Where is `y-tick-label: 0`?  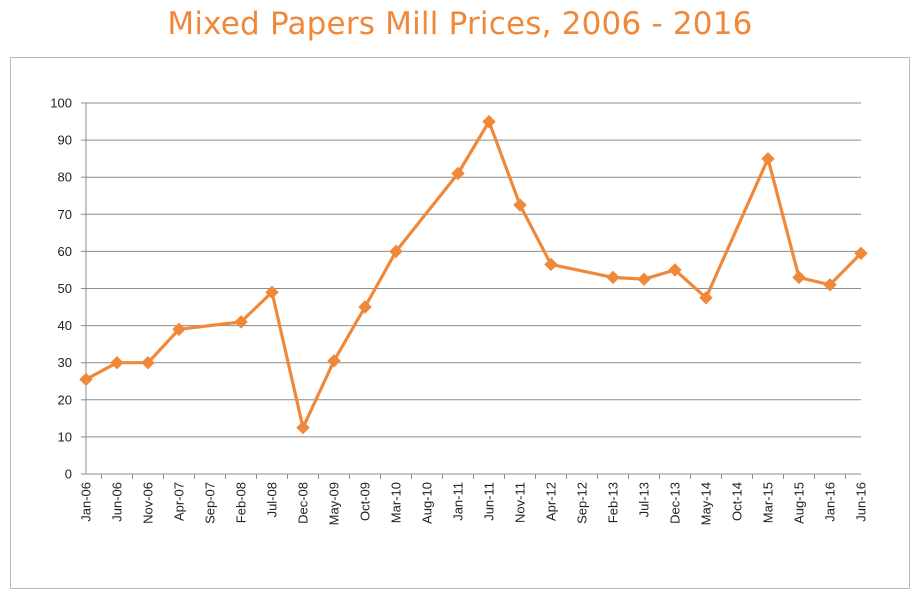
y-tick-label: 0 is located at coordinates (68, 474).